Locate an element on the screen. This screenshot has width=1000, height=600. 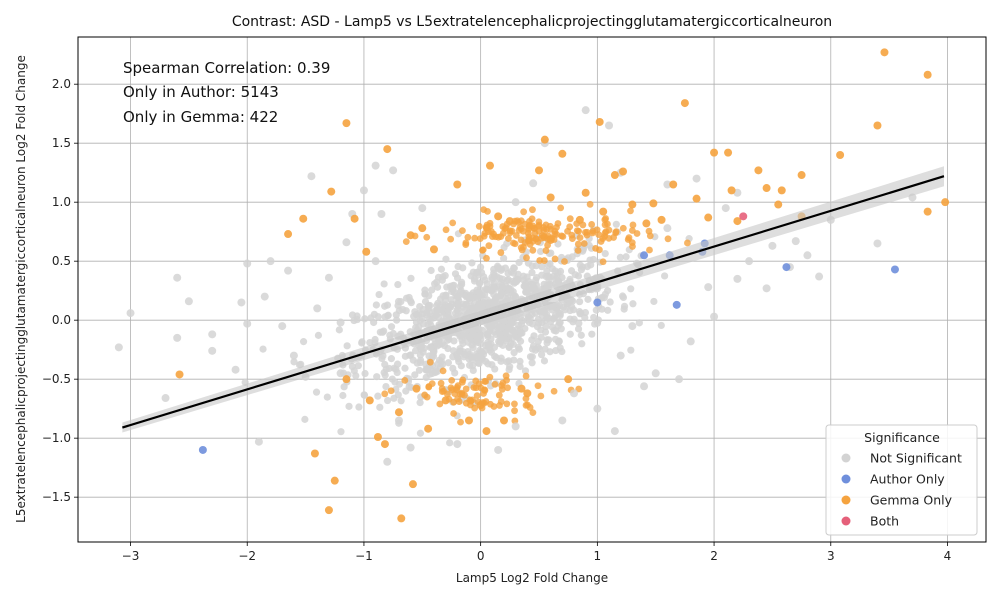
y-tick-label: −1.0 is located at coordinates (56, 438).